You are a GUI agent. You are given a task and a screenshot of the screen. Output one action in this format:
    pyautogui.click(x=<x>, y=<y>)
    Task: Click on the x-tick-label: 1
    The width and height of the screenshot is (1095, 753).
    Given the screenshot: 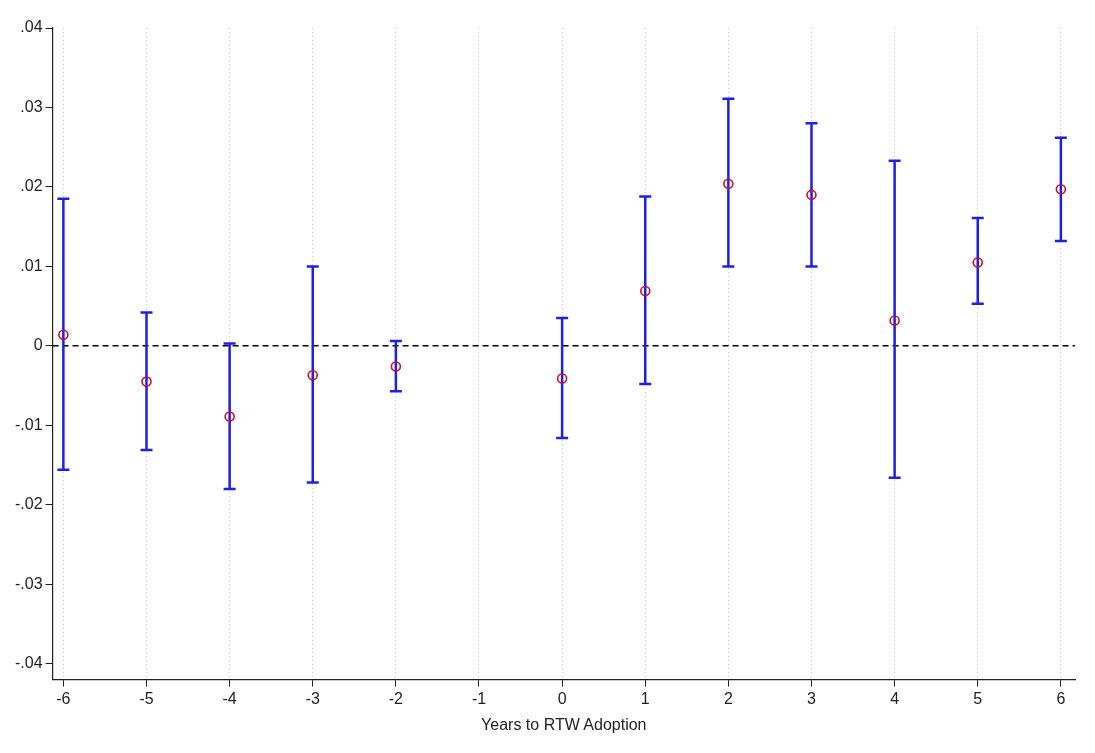 What is the action you would take?
    pyautogui.click(x=645, y=698)
    